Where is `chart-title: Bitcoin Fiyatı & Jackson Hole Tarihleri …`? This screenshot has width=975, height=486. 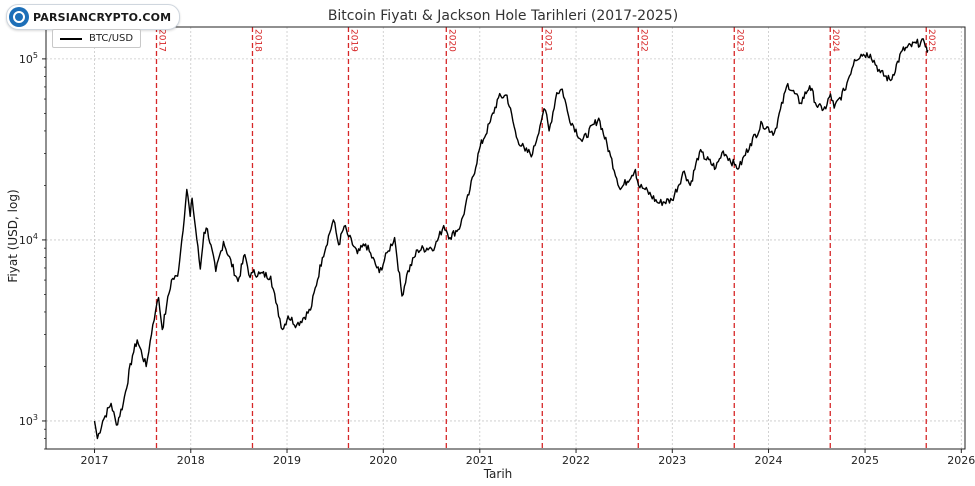
chart-title: Bitcoin Fiyatı & Jackson Hole Tarihleri … is located at coordinates (503, 16).